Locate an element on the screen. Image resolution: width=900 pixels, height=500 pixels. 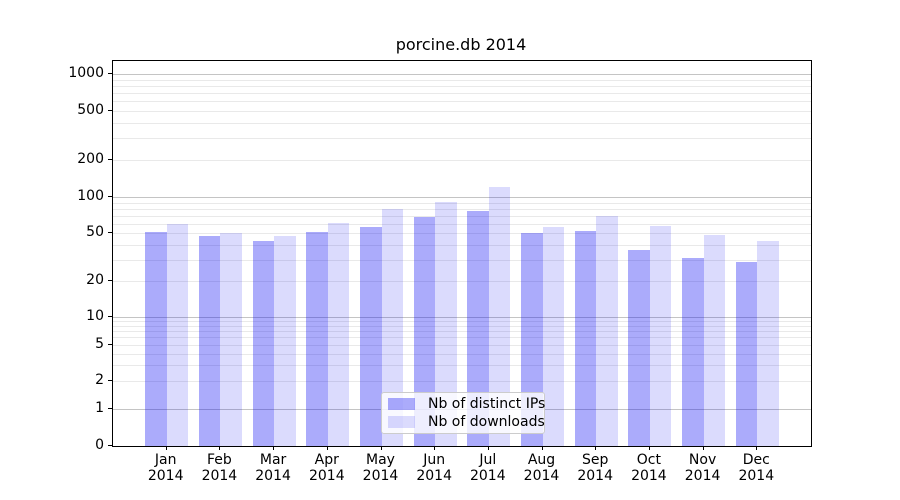
x-tick-label: Feb 2014 is located at coordinates (219, 468).